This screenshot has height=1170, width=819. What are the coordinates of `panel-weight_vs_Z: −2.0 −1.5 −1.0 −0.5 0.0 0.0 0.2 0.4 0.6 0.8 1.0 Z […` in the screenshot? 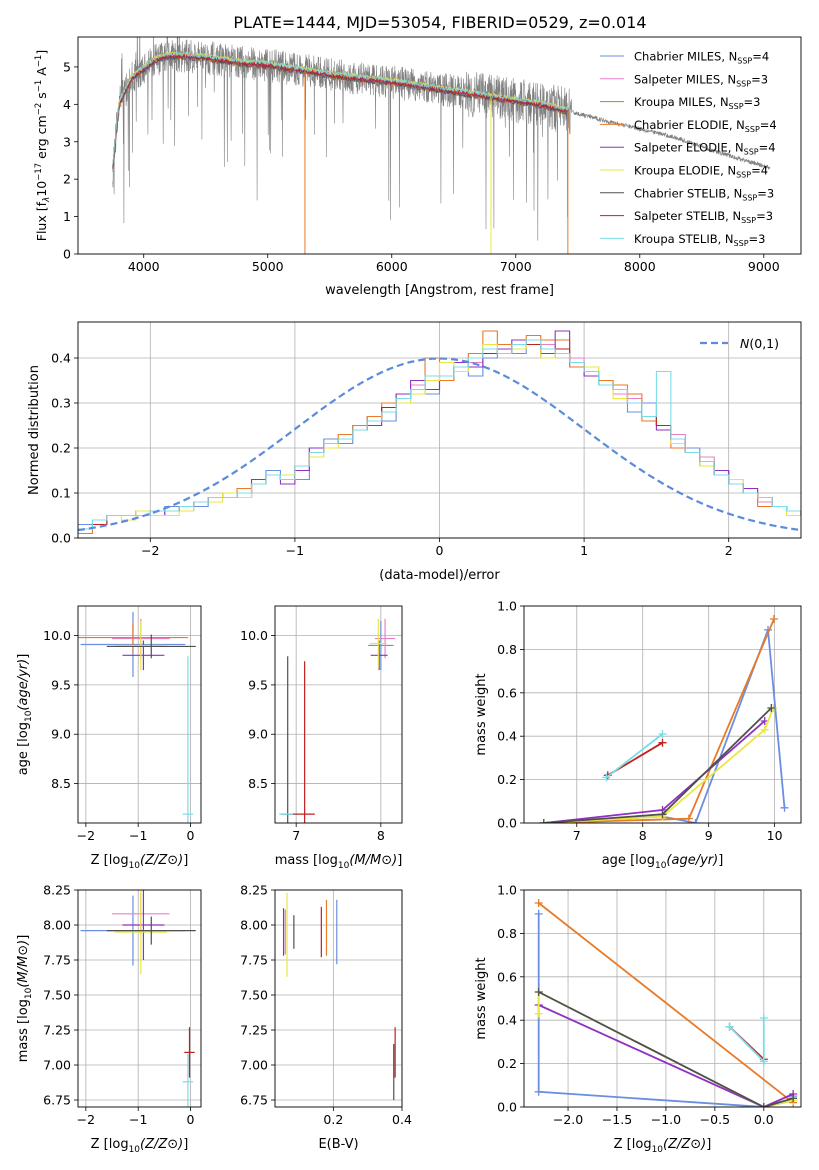 It's located at (638, 1019).